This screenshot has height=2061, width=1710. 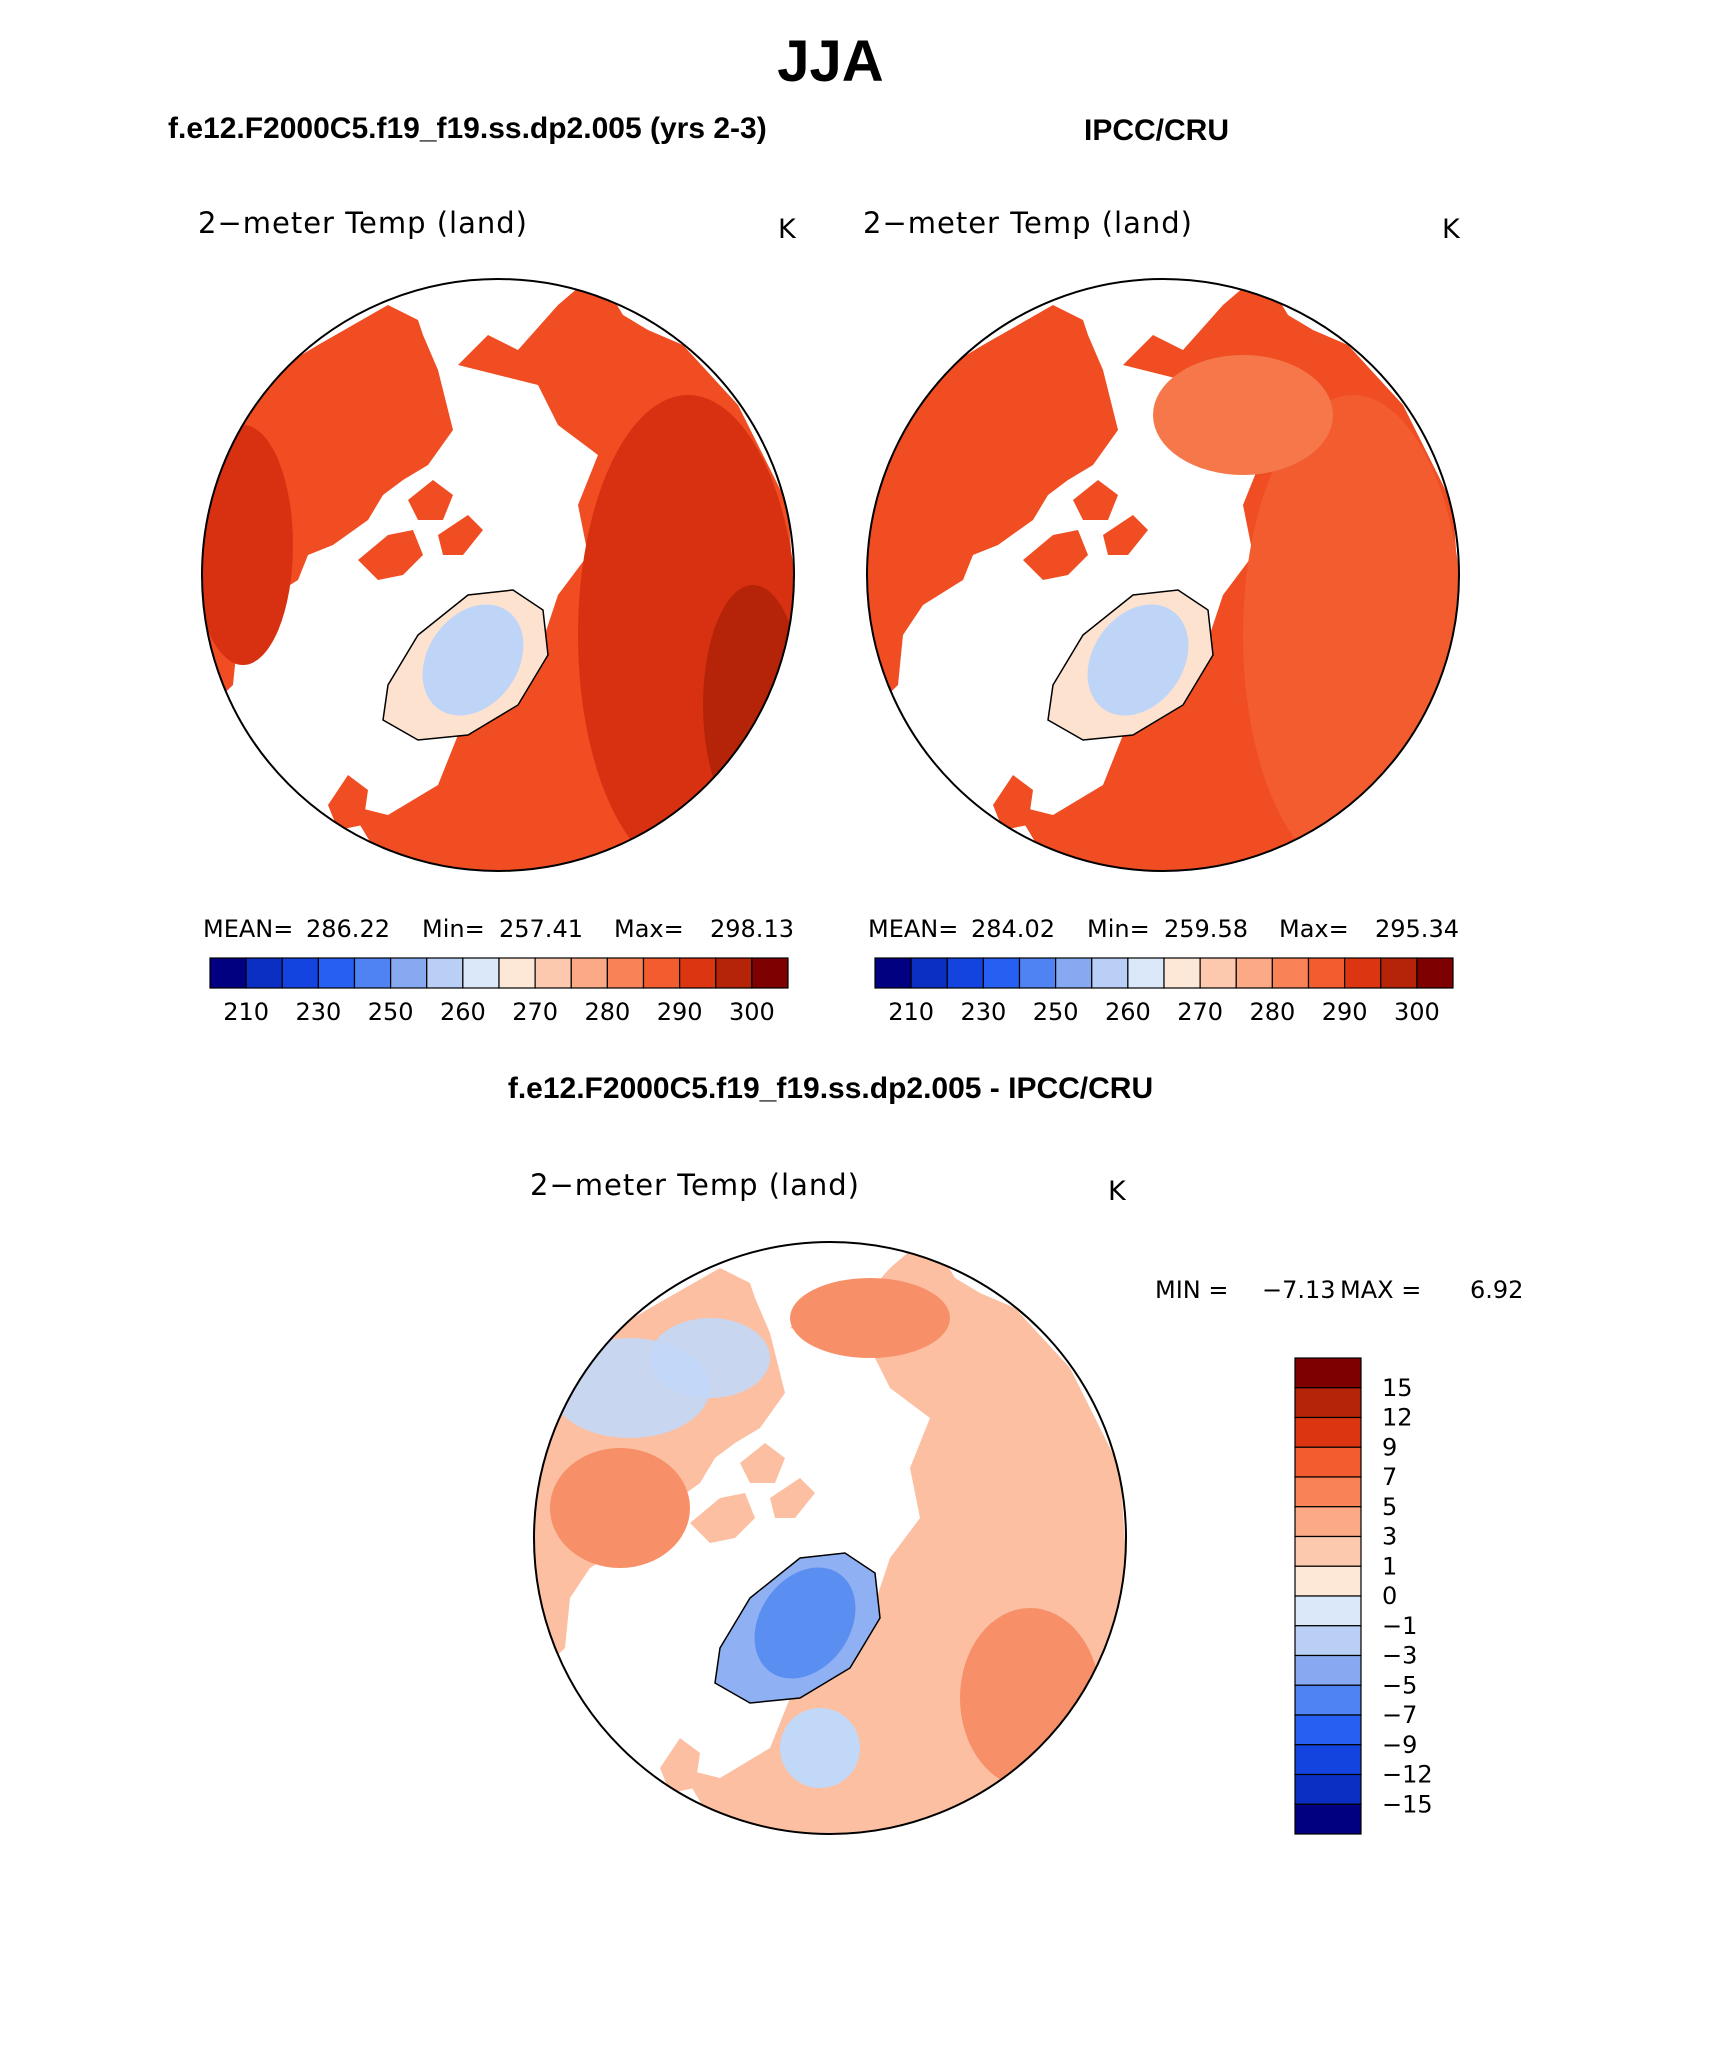 What do you see at coordinates (1164, 991) in the screenshot?
I see `colorbar-observations: 210 230 250 260 270 280 290 300` at bounding box center [1164, 991].